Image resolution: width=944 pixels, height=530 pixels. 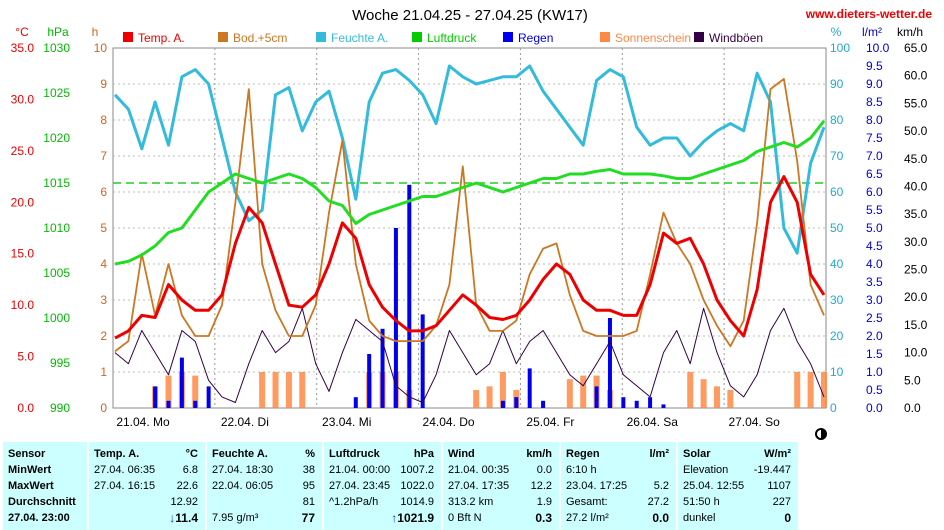 I want to click on site-link: www.dieters-wetter.de, so click(x=869, y=14).